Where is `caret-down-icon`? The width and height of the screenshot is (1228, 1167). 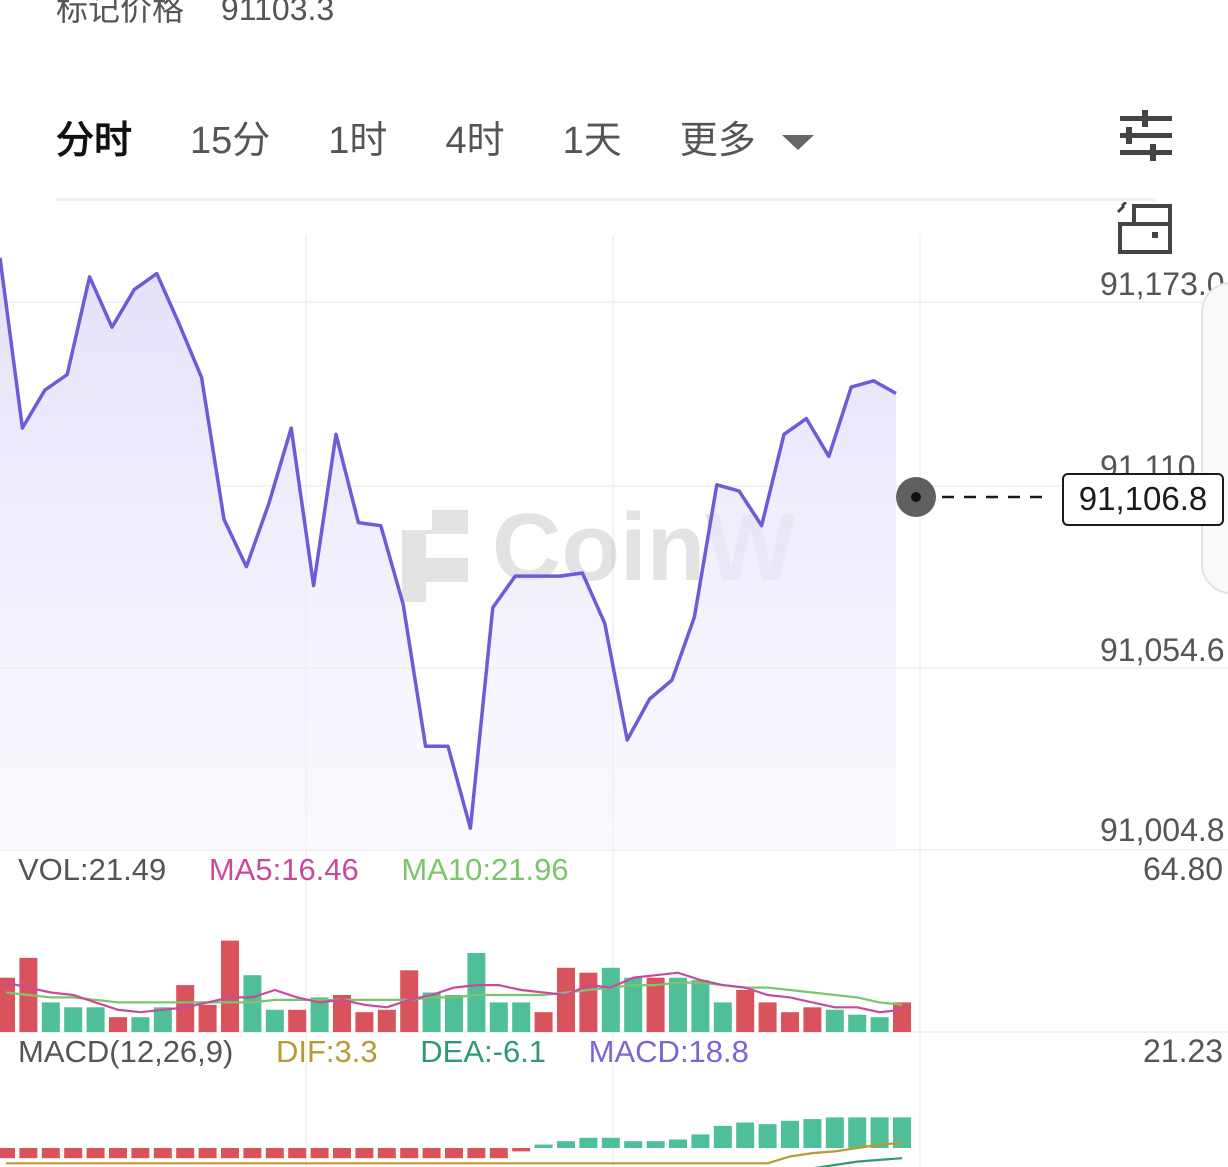 caret-down-icon is located at coordinates (797, 142).